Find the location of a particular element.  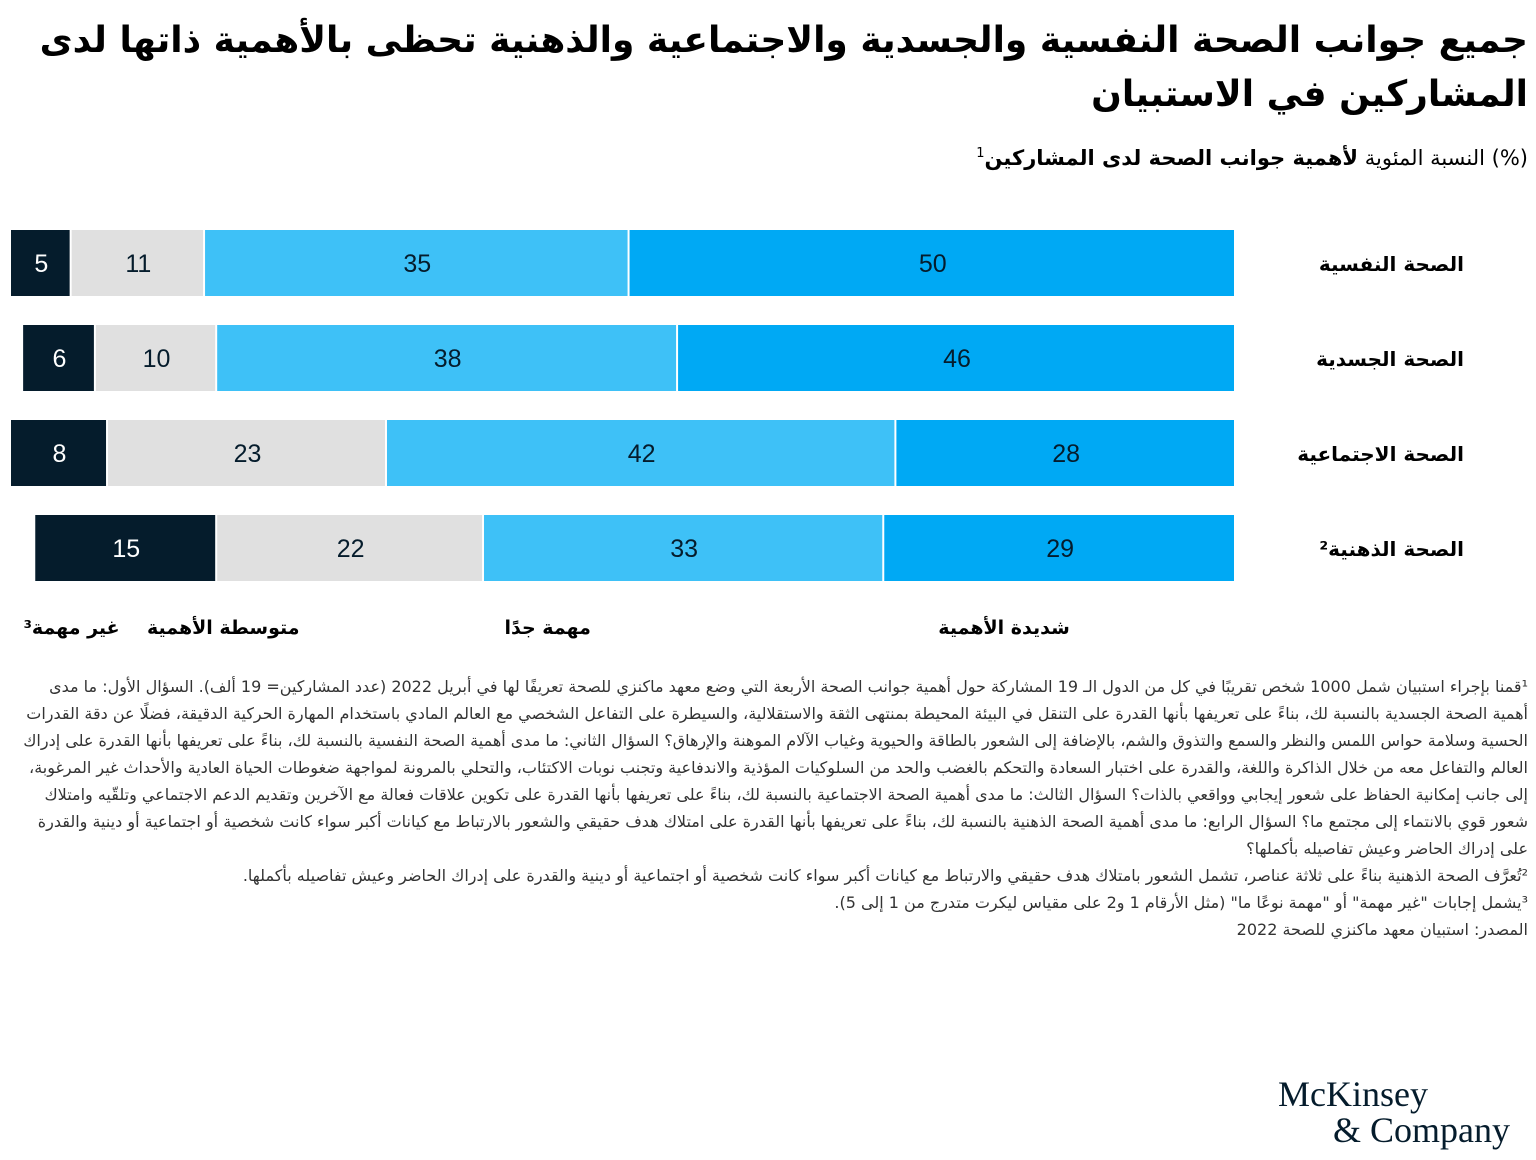

mckinsey-logo: McKinsey & Company is located at coordinates (1403, 1112).